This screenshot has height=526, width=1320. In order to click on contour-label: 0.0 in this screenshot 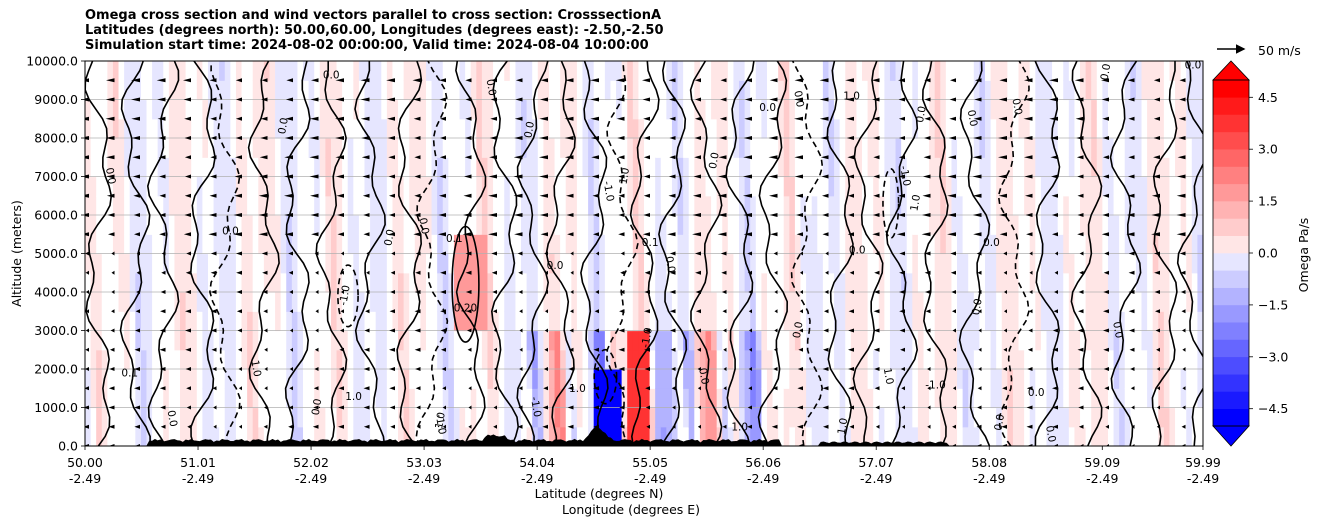, I will do `click(529, 130)`.